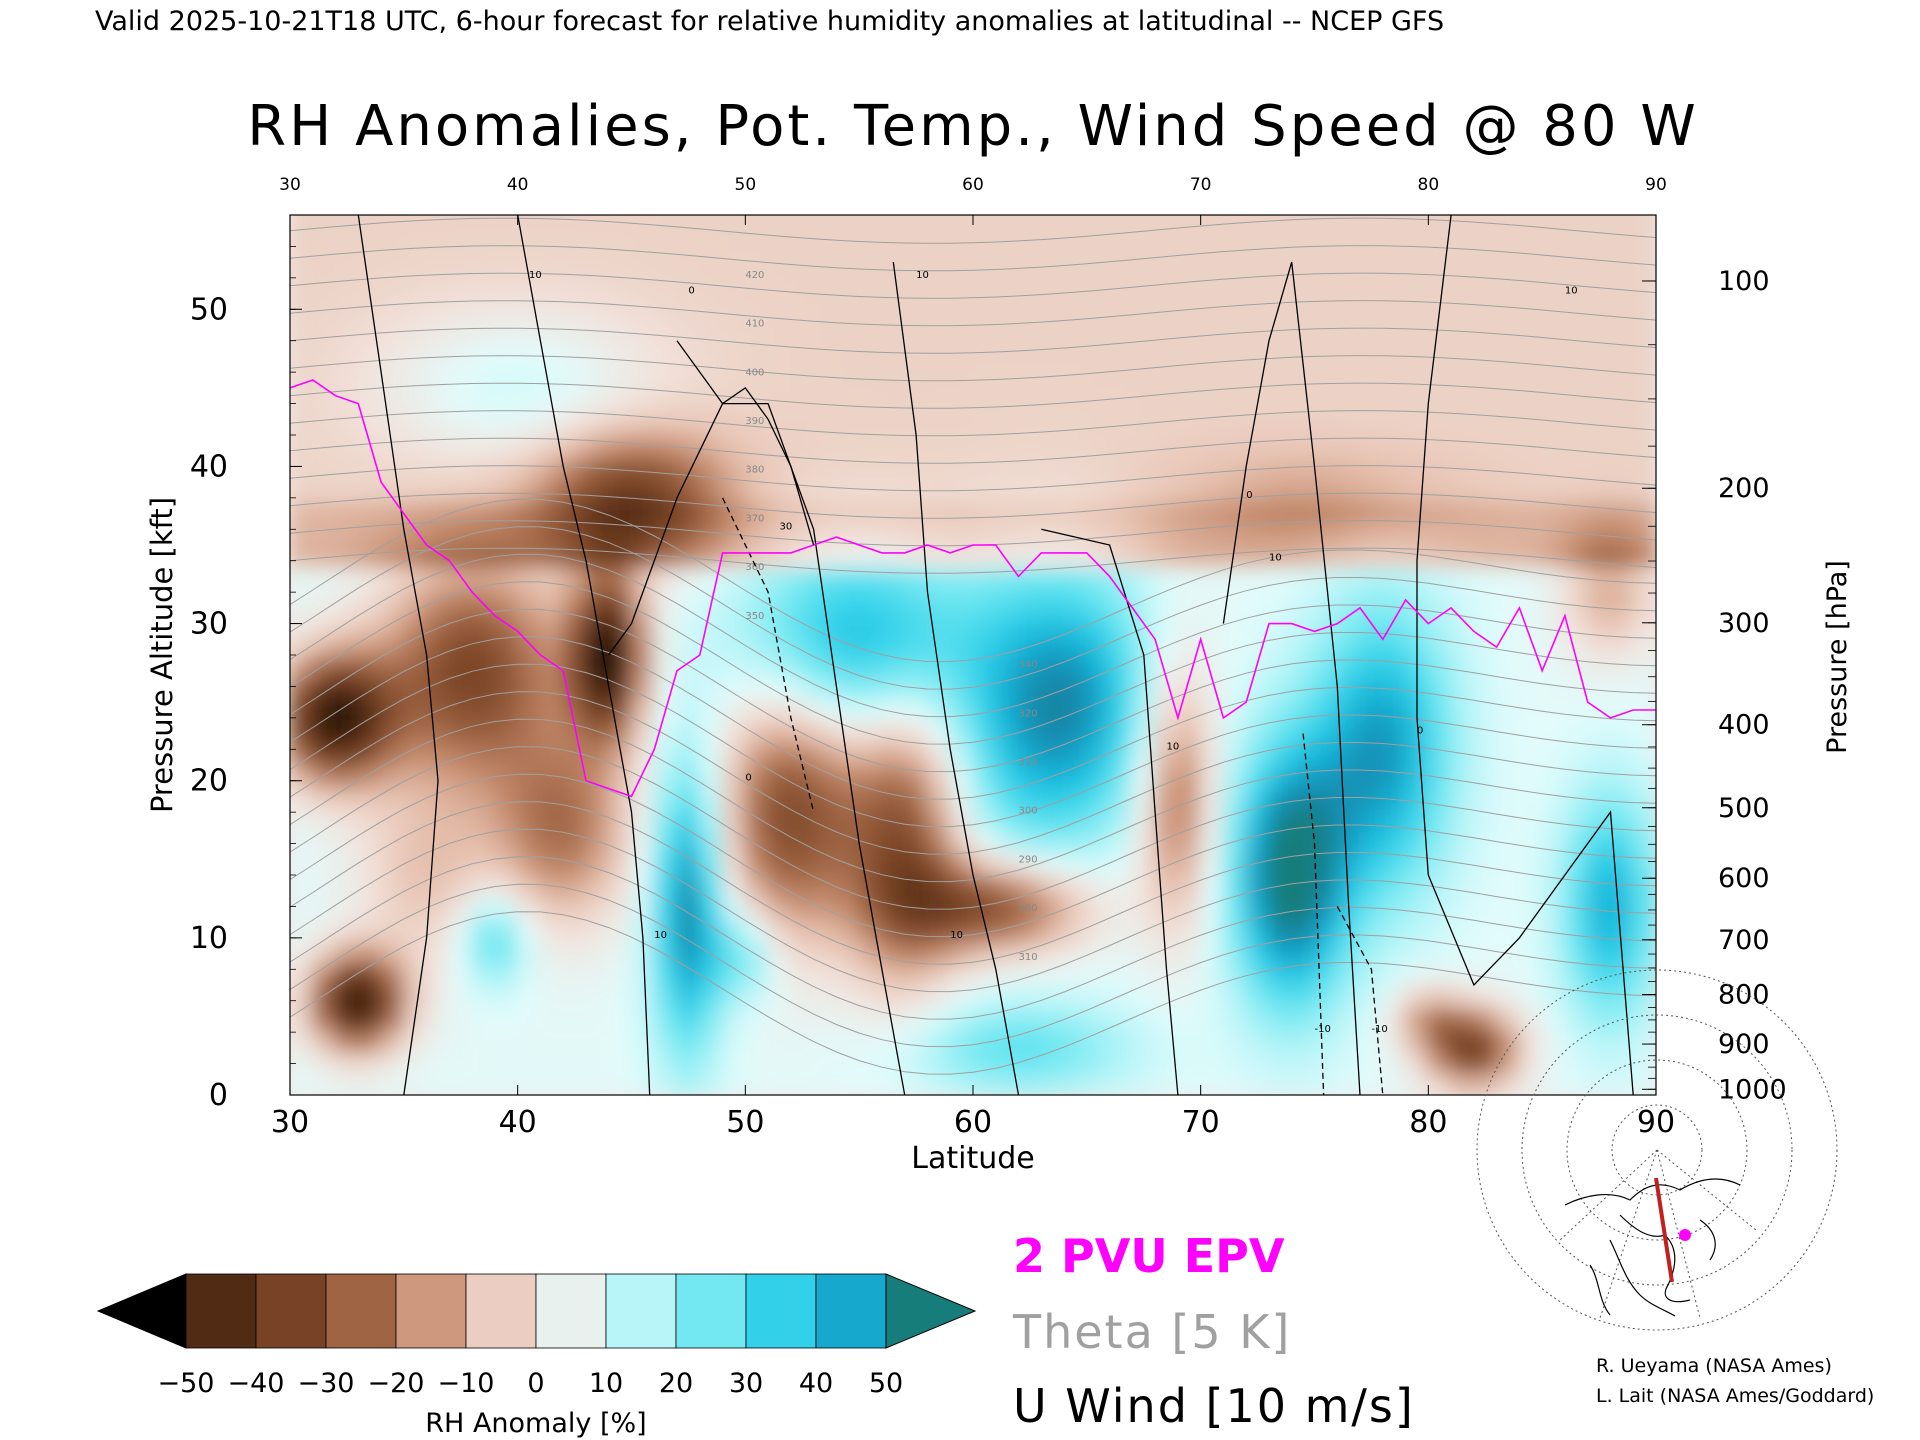  I want to click on colorbar-tick-label: 20, so click(676, 1383).